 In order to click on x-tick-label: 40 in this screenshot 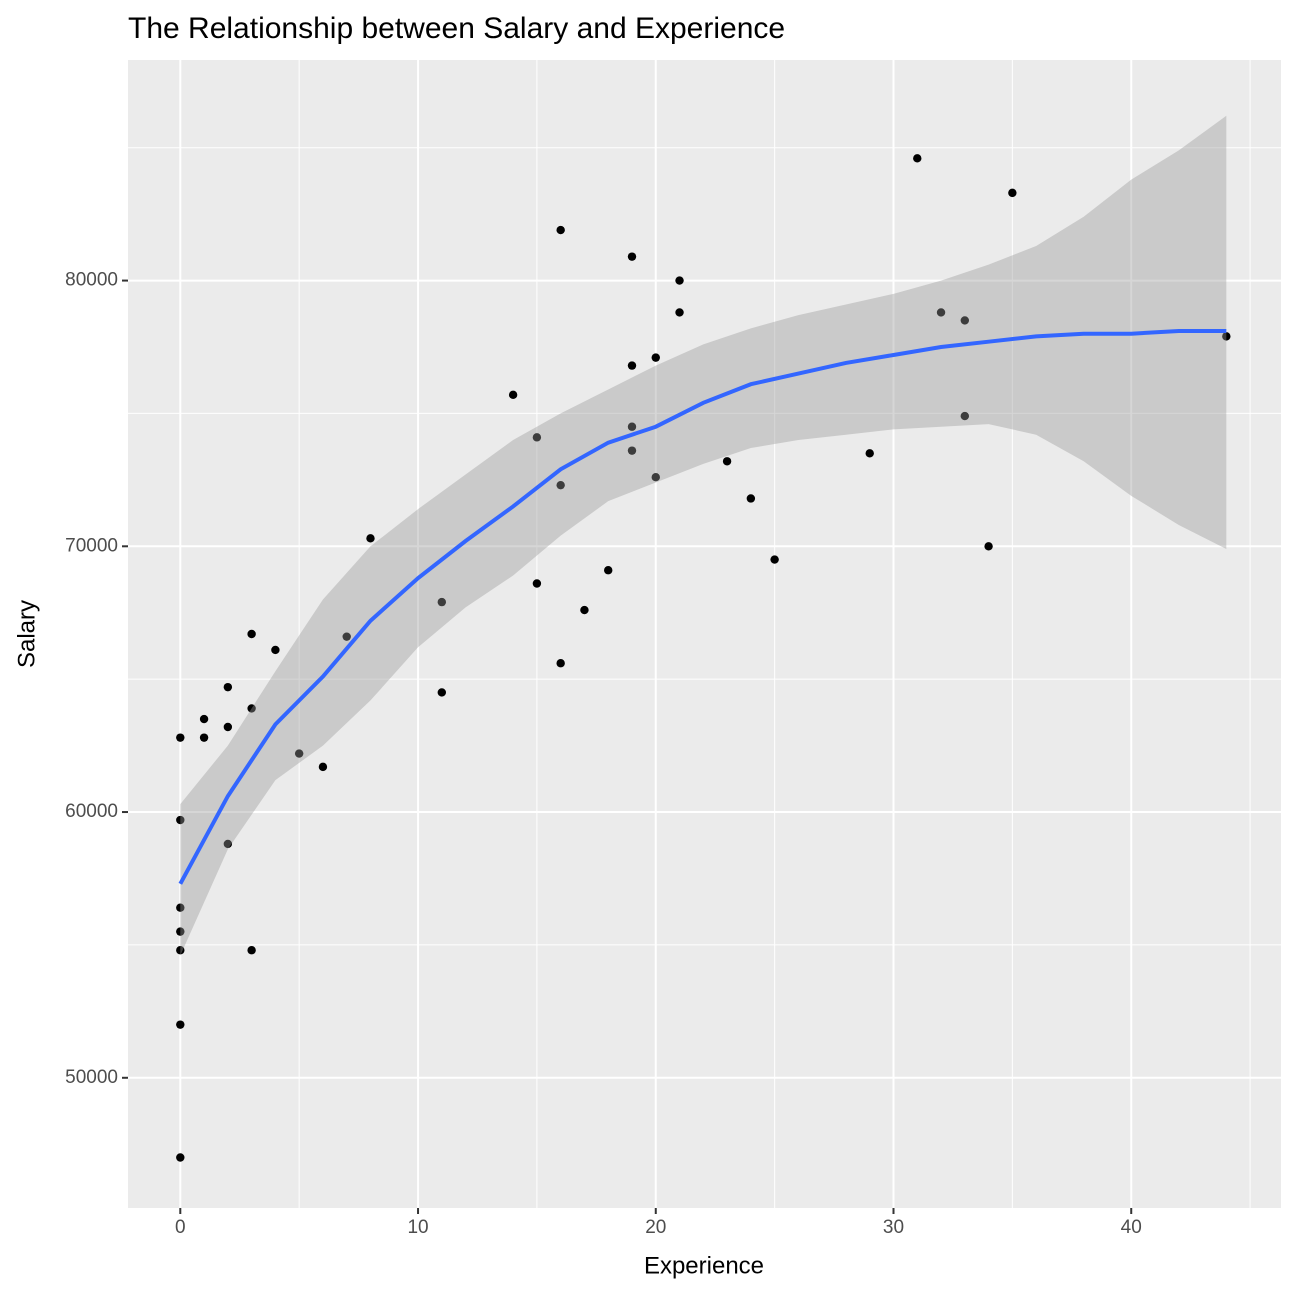, I will do `click(1131, 1227)`.